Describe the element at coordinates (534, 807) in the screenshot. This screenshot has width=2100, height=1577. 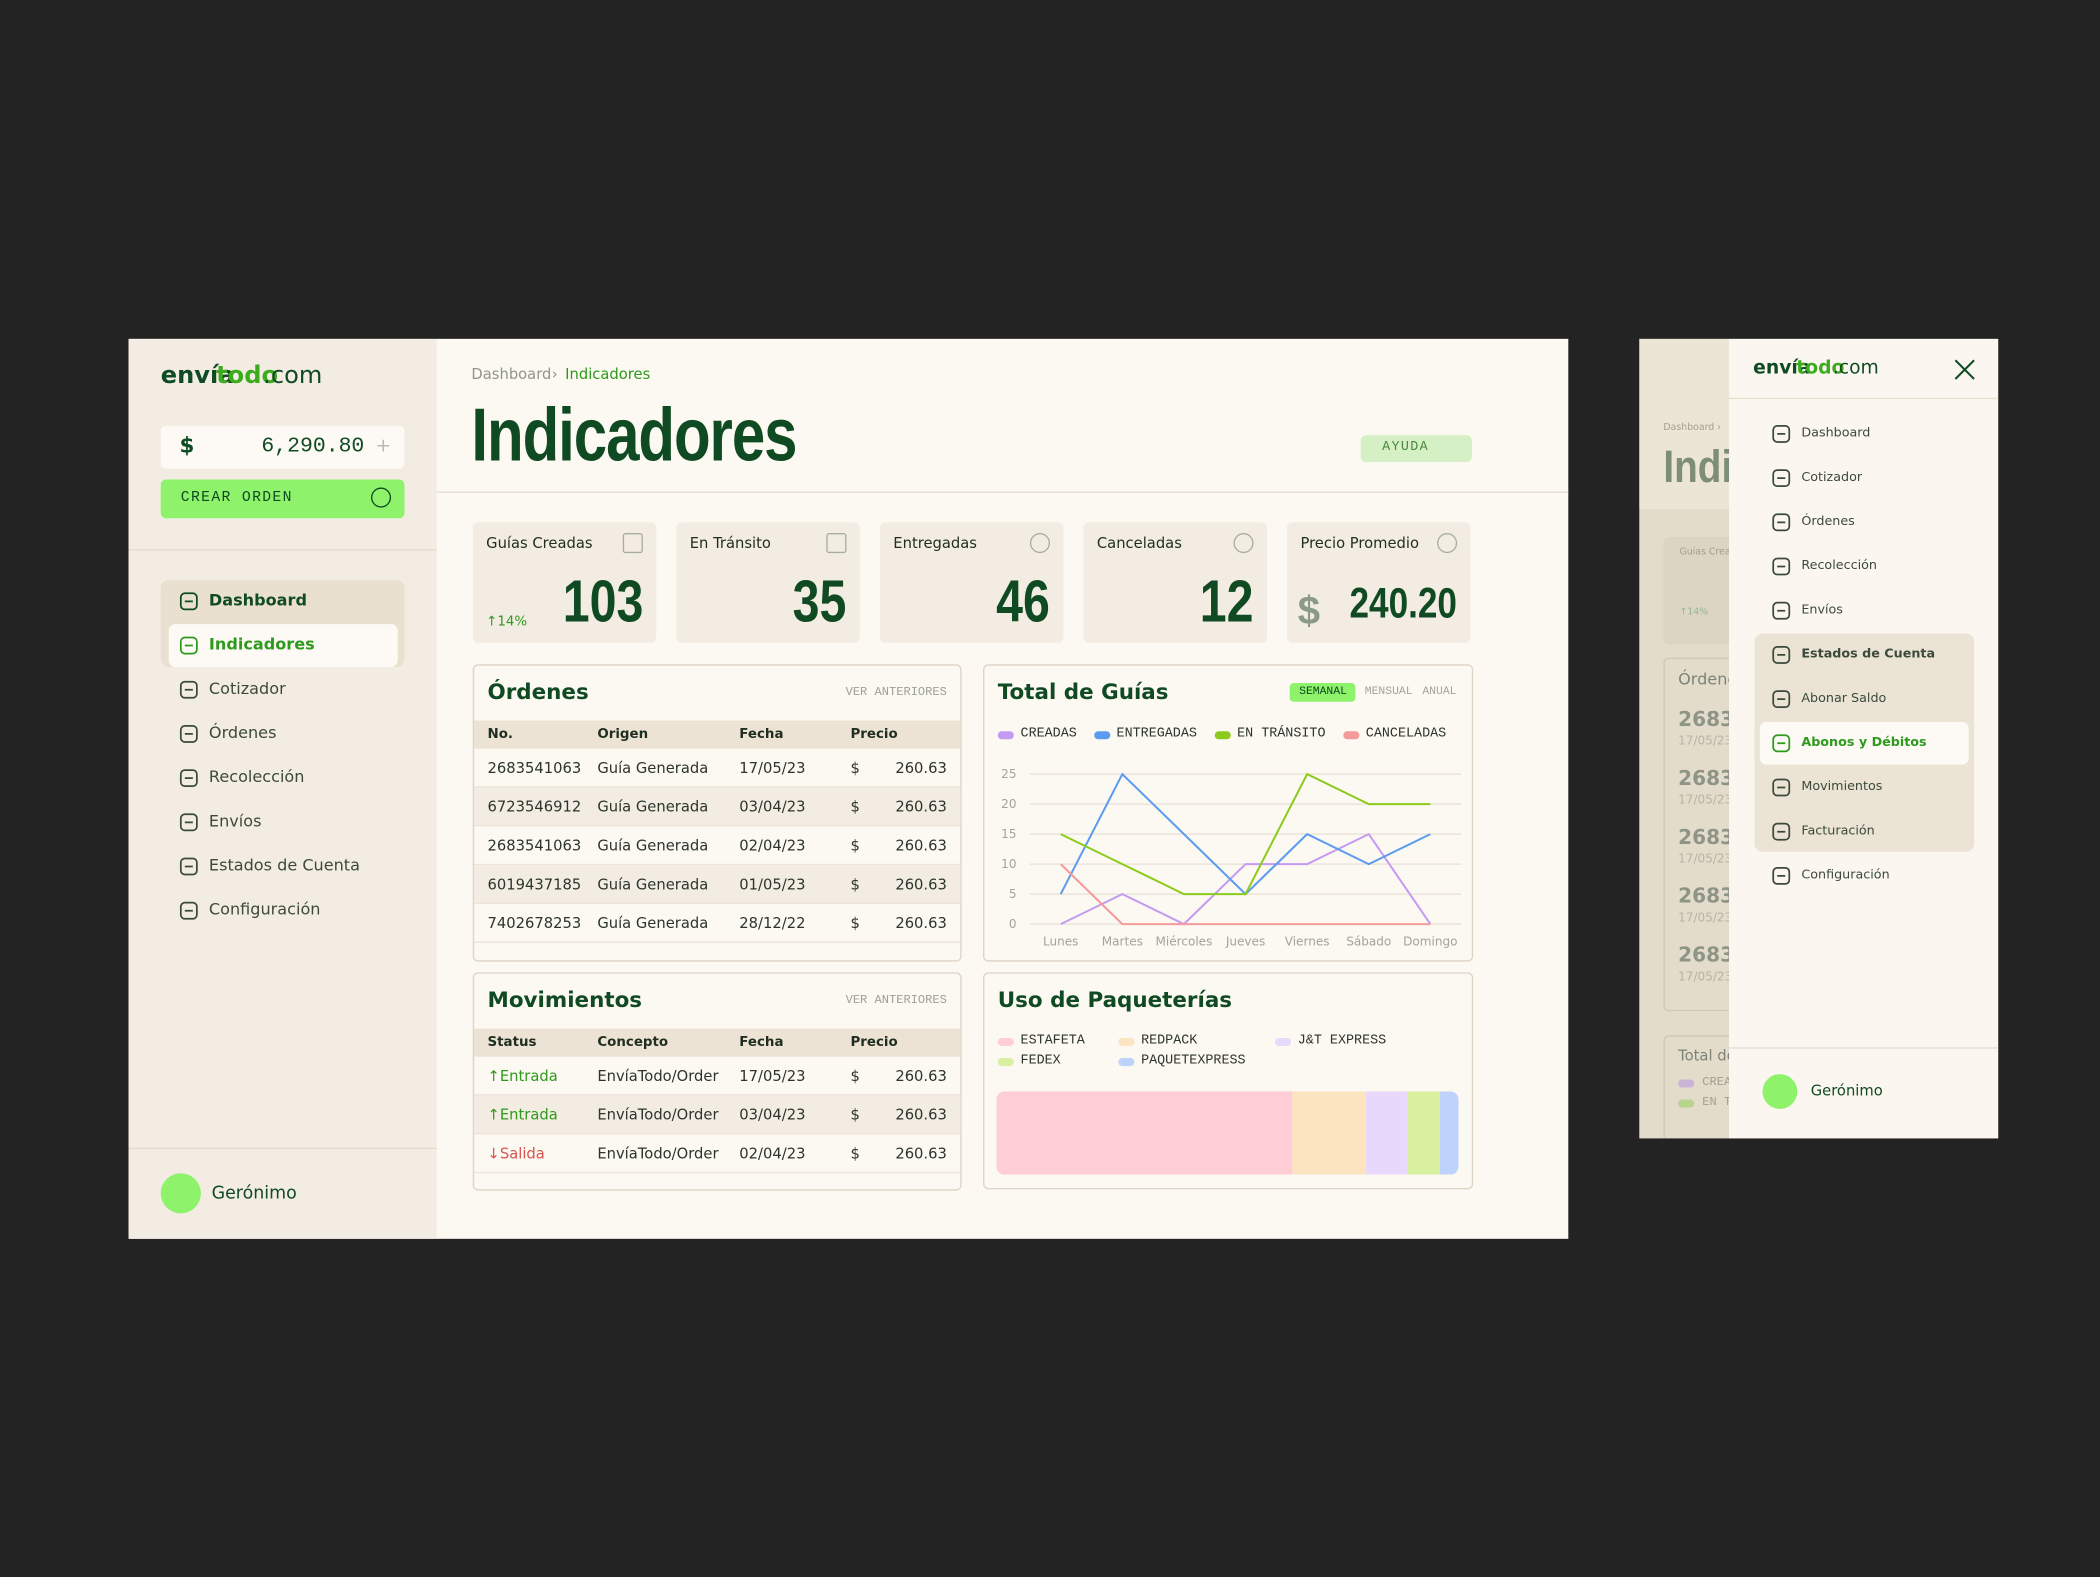
I see `cell: 6723546912` at that location.